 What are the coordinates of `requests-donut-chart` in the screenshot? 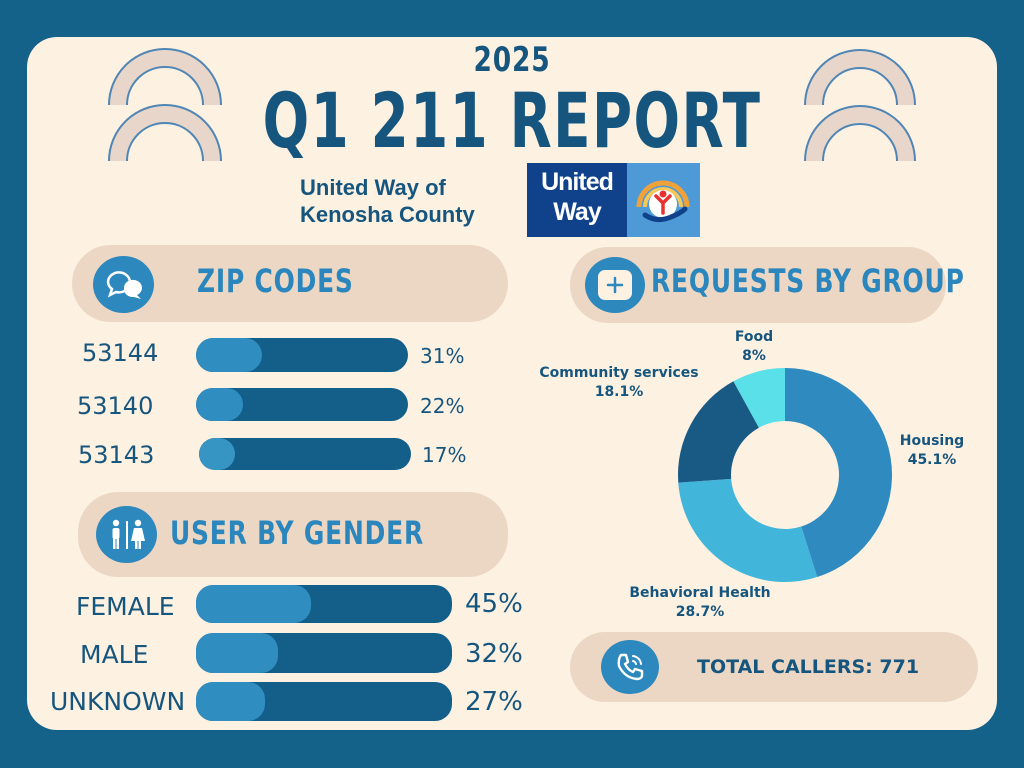 It's located at (785, 475).